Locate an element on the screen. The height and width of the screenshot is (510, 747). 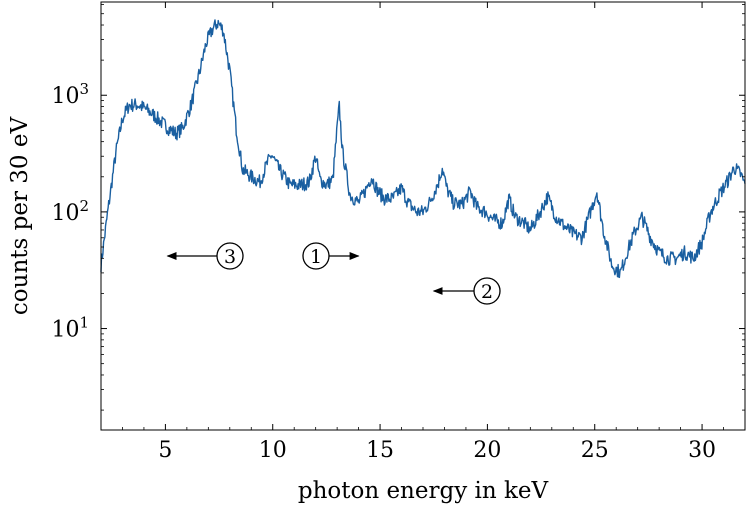
x-tick-label: 30 is located at coordinates (702, 450).